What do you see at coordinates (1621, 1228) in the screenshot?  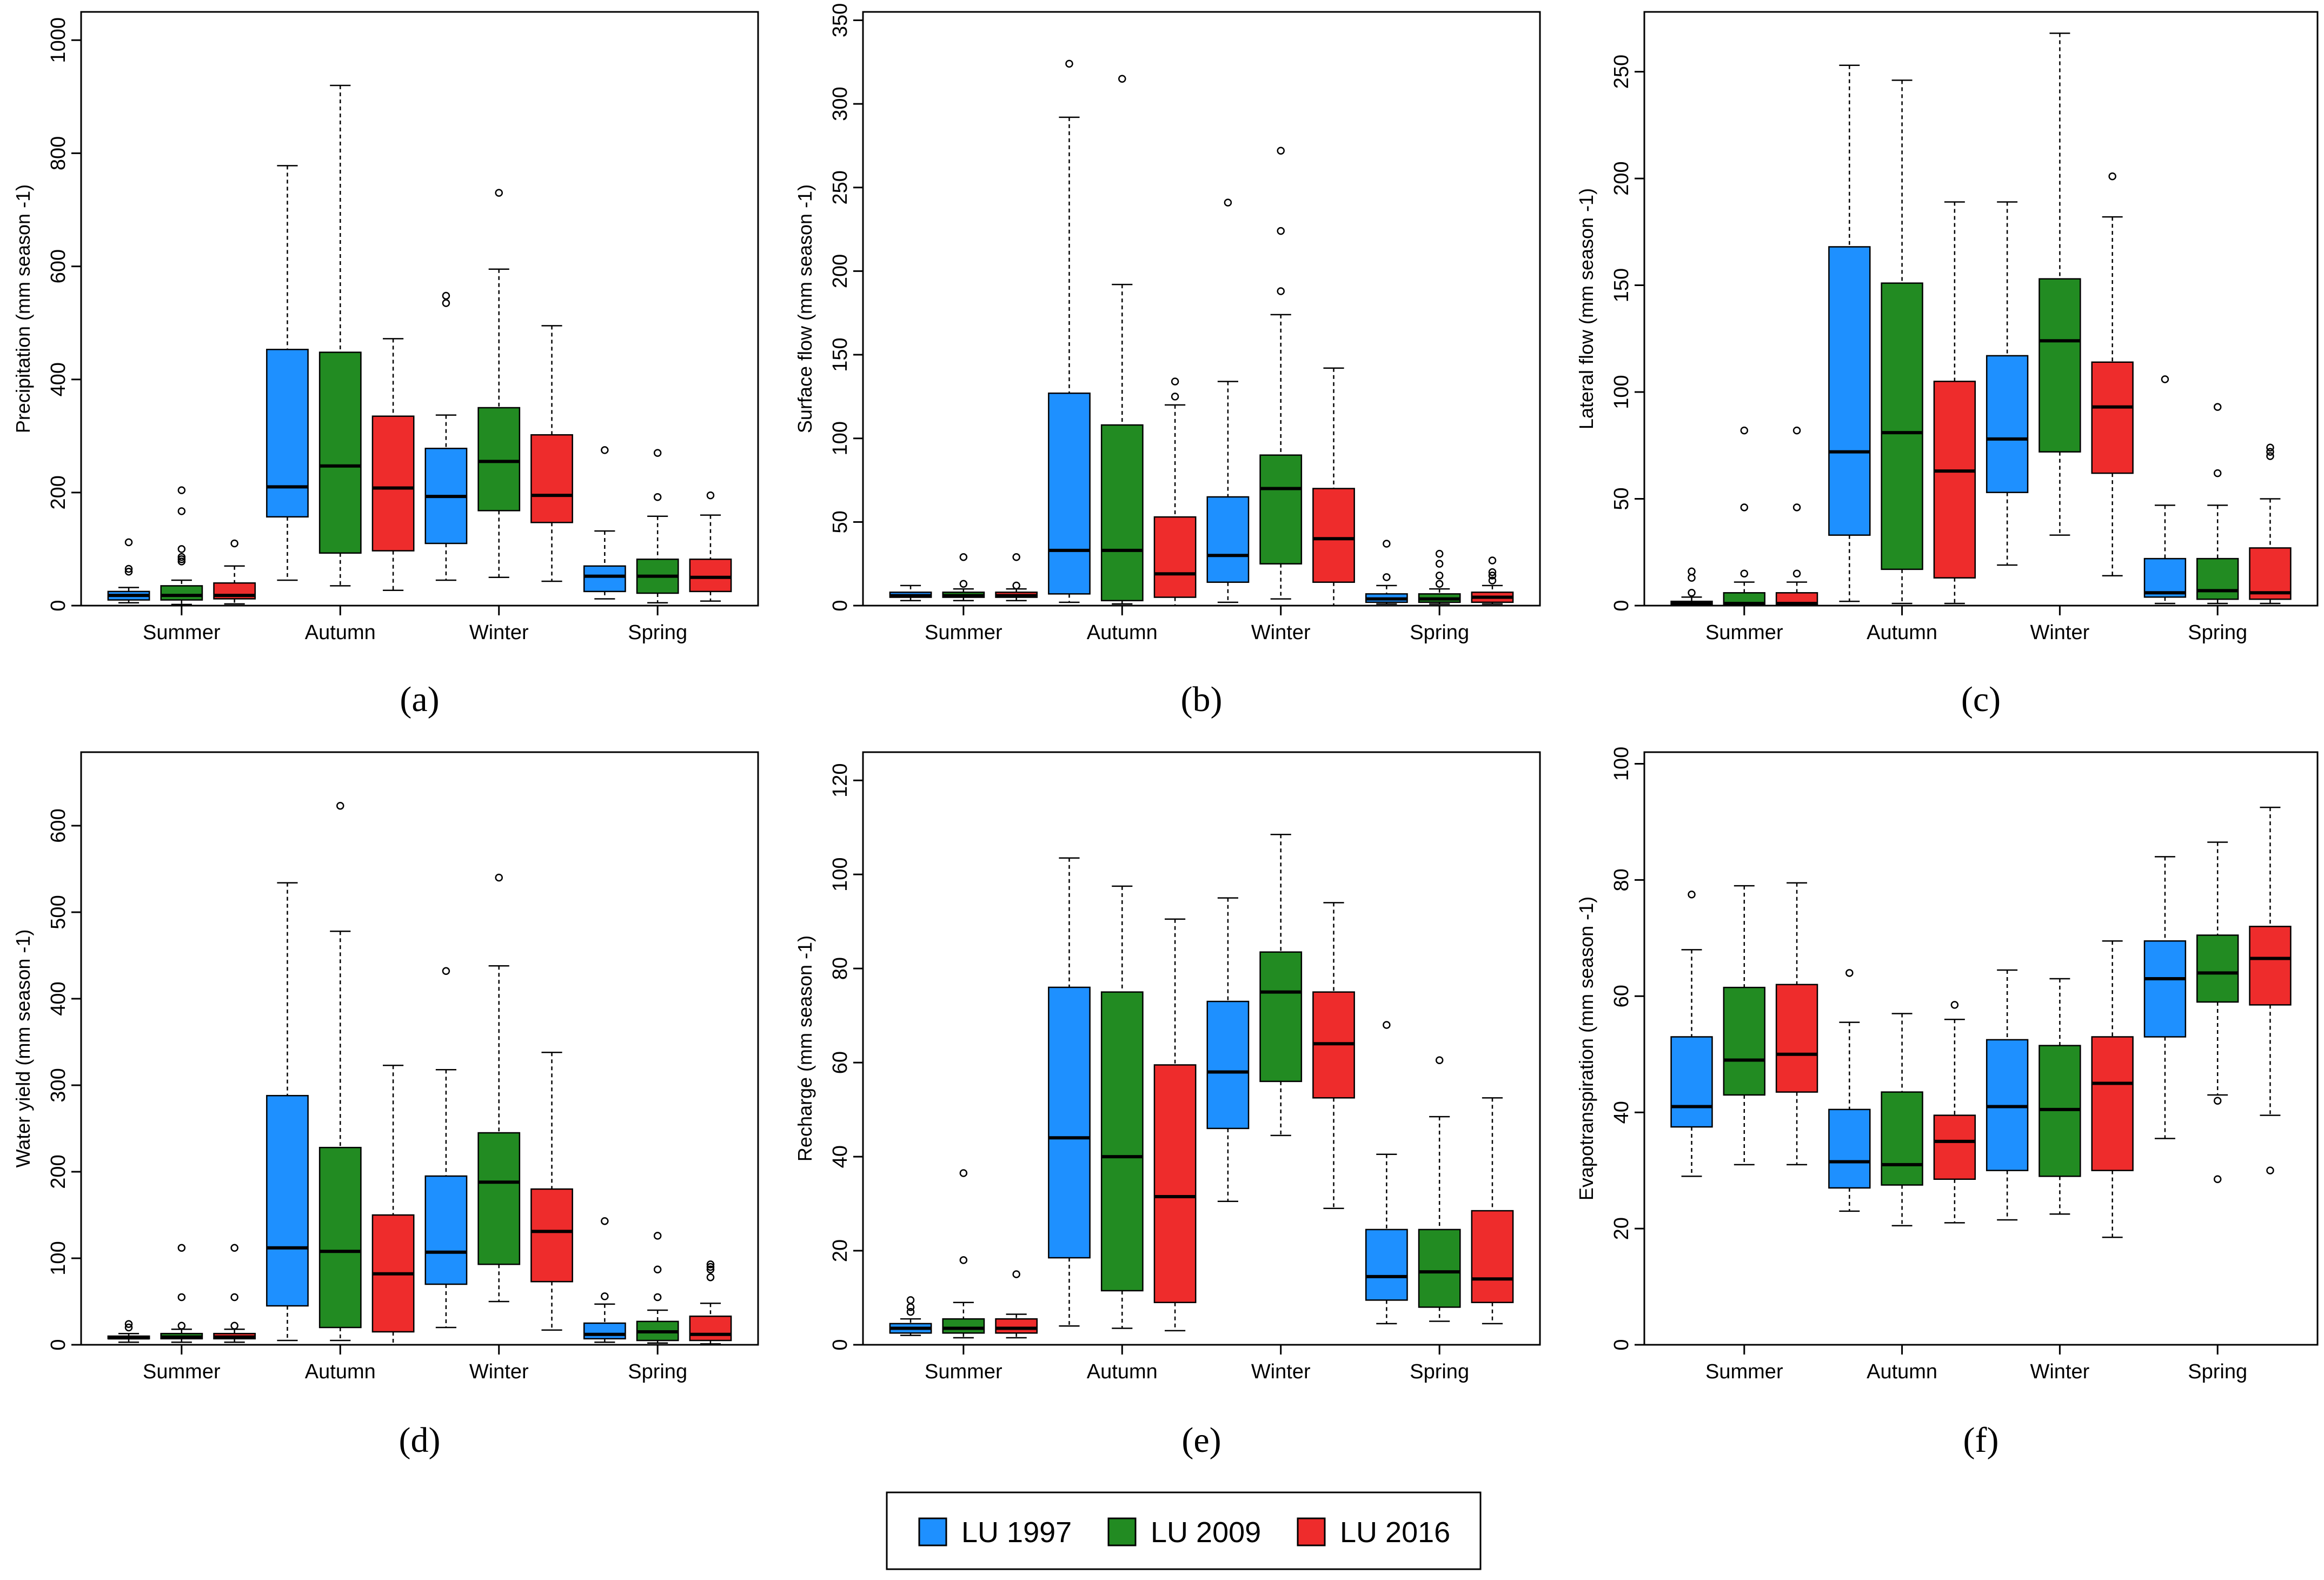 I see `y-tick-label: 20` at bounding box center [1621, 1228].